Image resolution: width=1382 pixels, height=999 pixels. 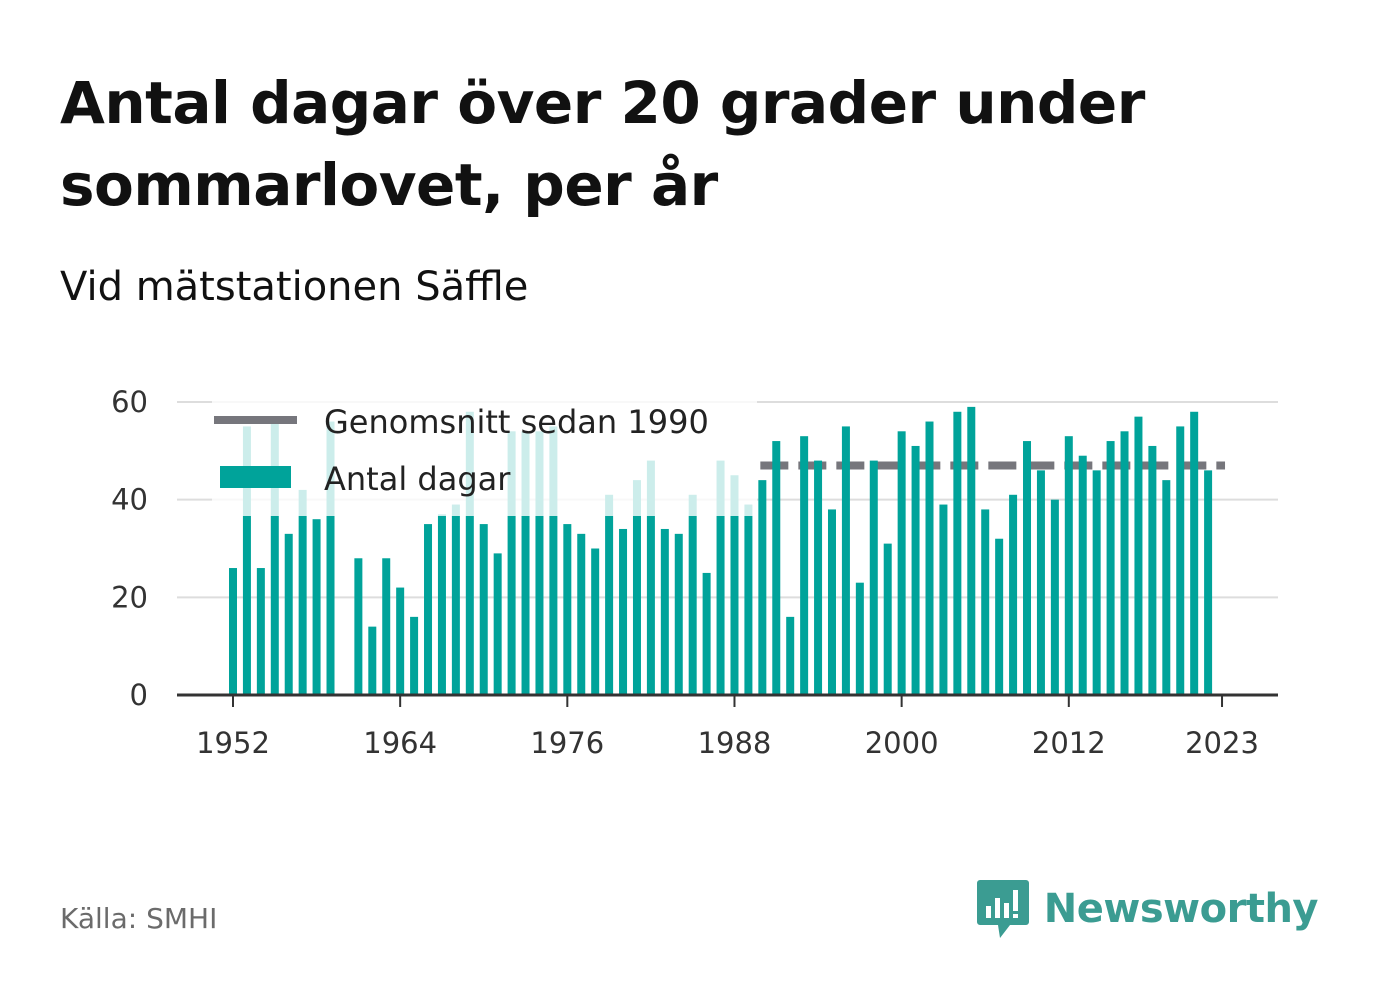 I want to click on y-axis-ticks: 0 20 40 60, so click(x=129, y=548).